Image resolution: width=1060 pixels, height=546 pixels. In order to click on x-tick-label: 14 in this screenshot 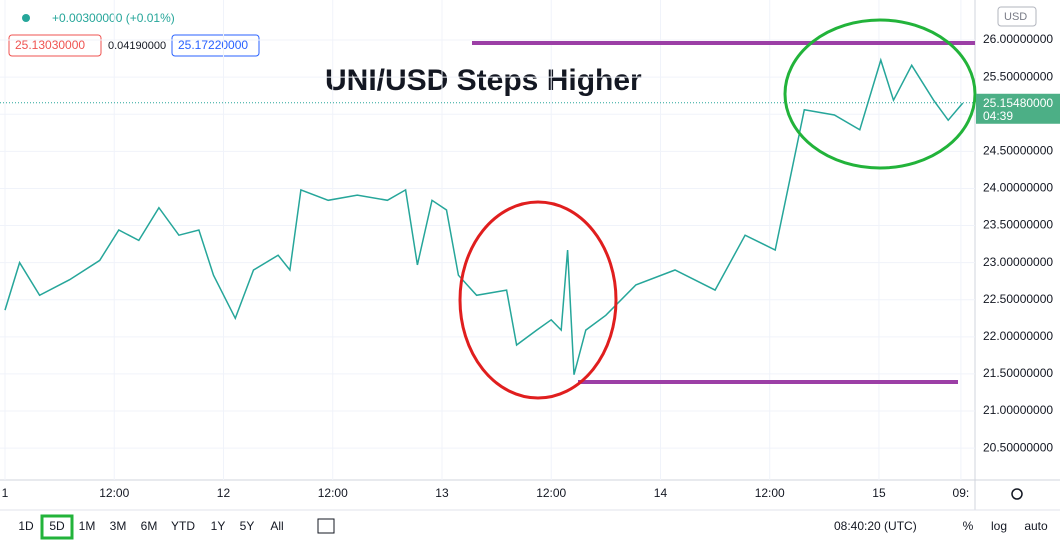, I will do `click(661, 493)`.